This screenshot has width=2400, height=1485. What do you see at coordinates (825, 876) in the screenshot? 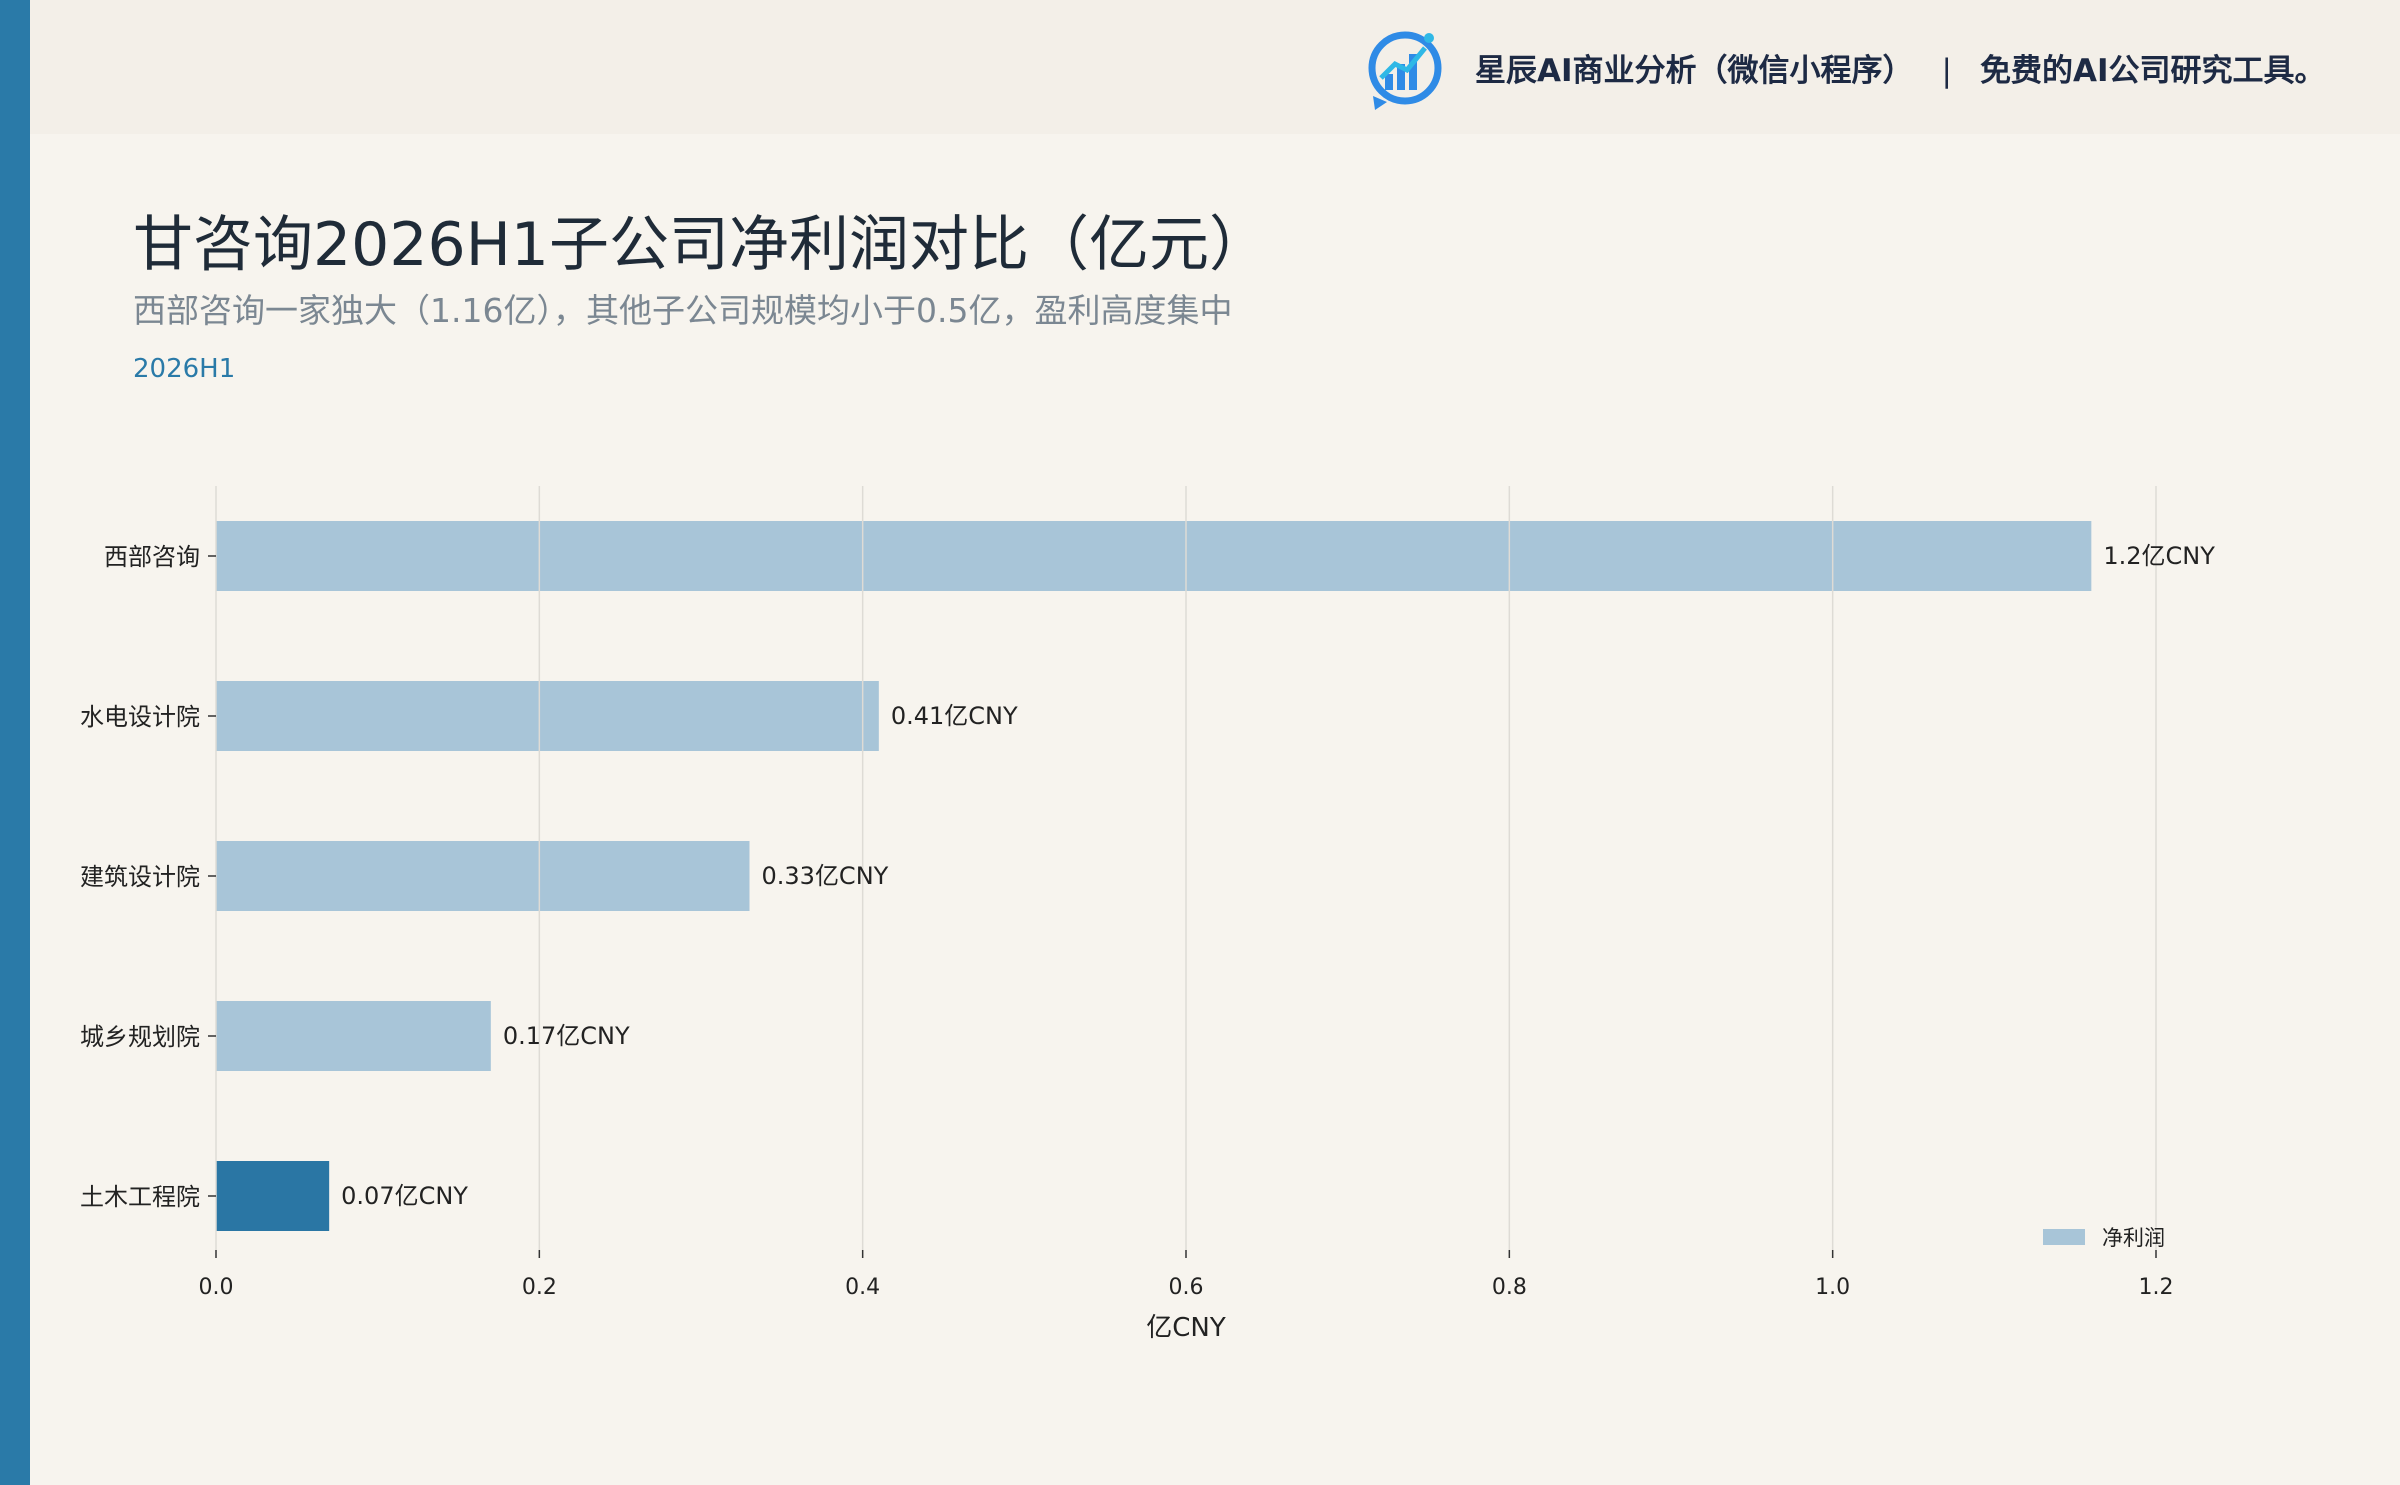
I see `data-label: 0.33亿CNY` at bounding box center [825, 876].